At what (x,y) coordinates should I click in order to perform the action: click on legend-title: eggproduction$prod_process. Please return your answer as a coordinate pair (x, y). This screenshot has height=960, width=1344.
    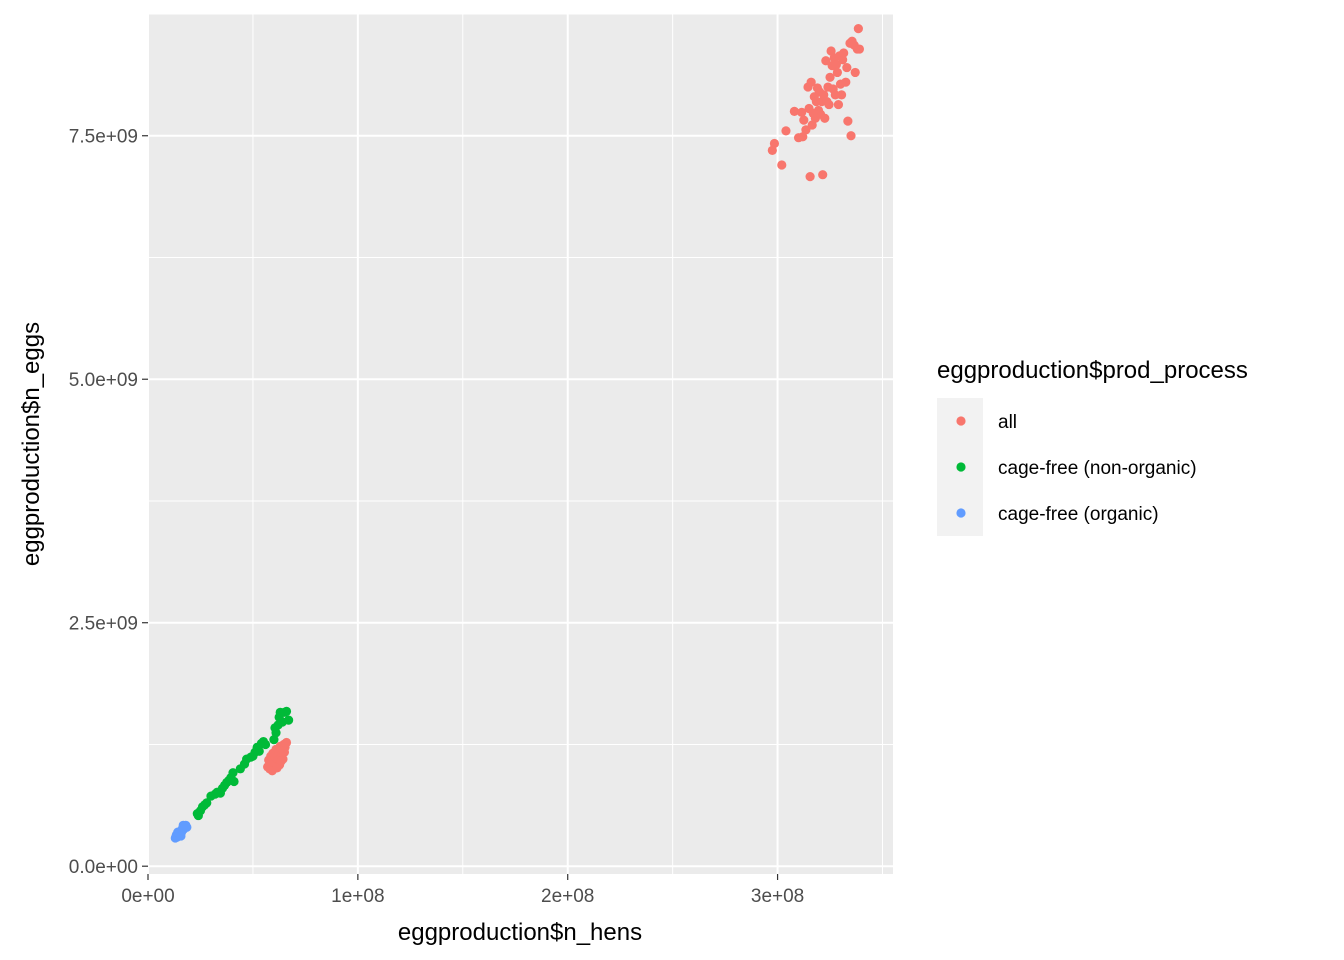
    Looking at the image, I should click on (1092, 370).